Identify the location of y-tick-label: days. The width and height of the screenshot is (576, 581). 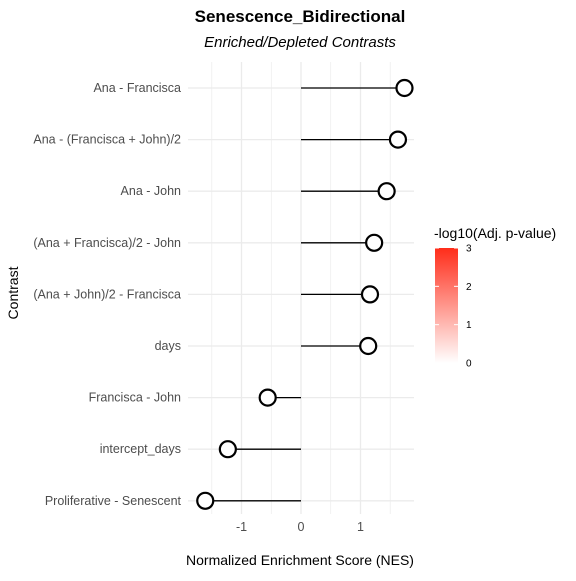
(168, 346).